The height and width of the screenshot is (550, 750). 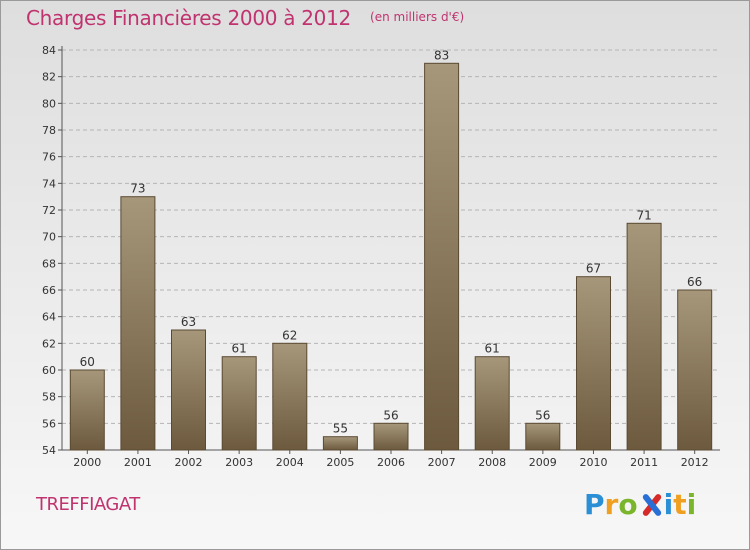 What do you see at coordinates (594, 462) in the screenshot?
I see `x-tick-label: 2010` at bounding box center [594, 462].